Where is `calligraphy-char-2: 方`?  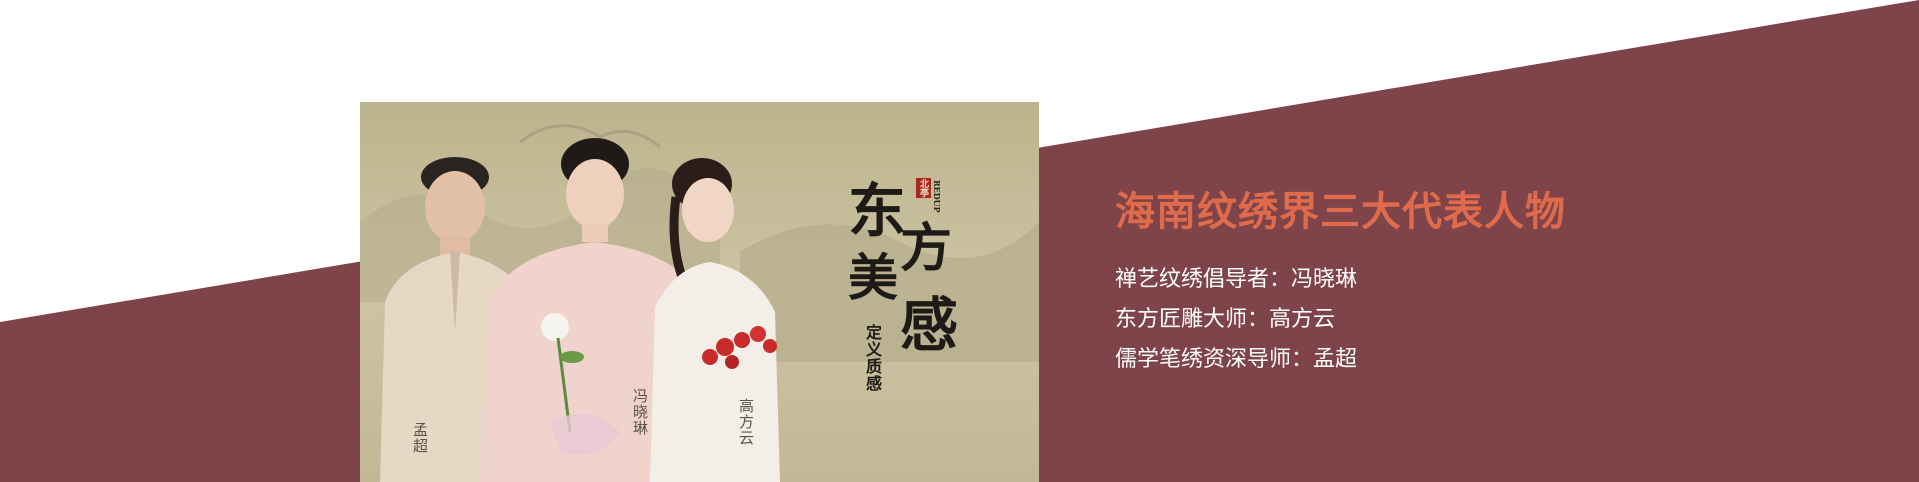
calligraphy-char-2: 方 is located at coordinates (926, 248).